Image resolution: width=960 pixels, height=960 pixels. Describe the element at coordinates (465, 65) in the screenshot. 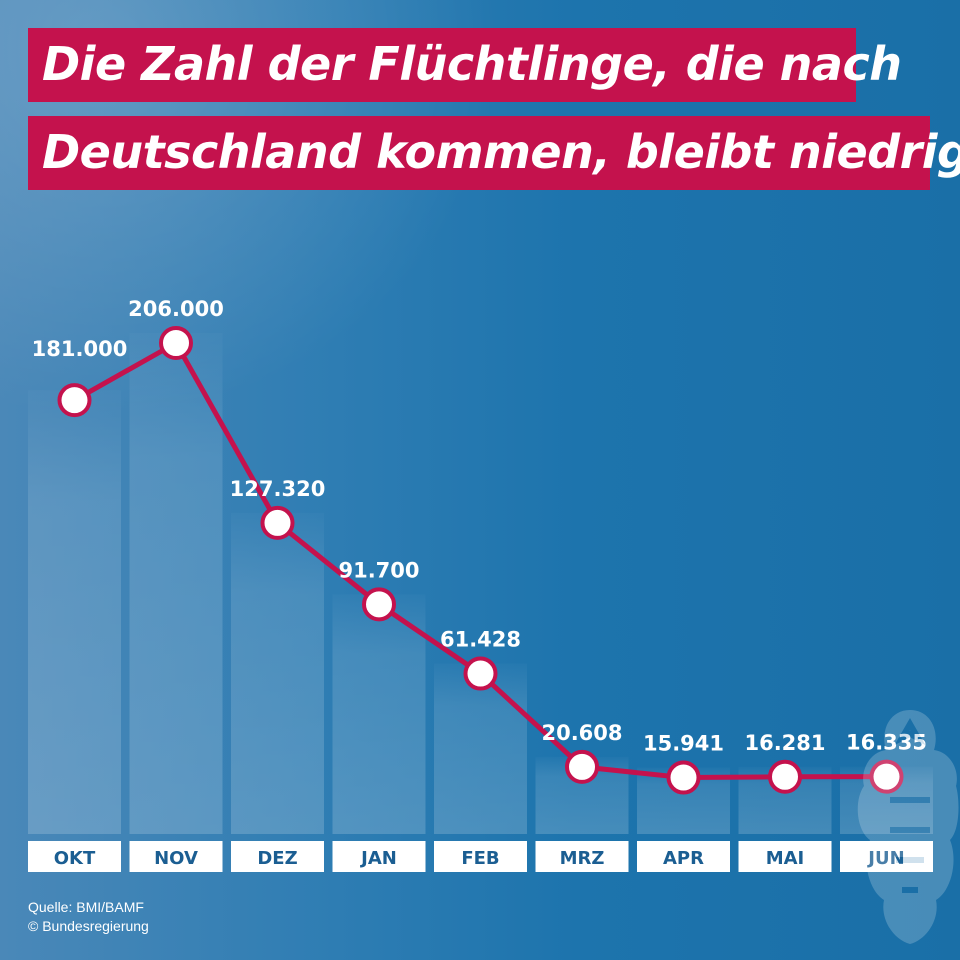

I see `title-line-1: Die Zahl der Flüchtlinge, die nach` at that location.